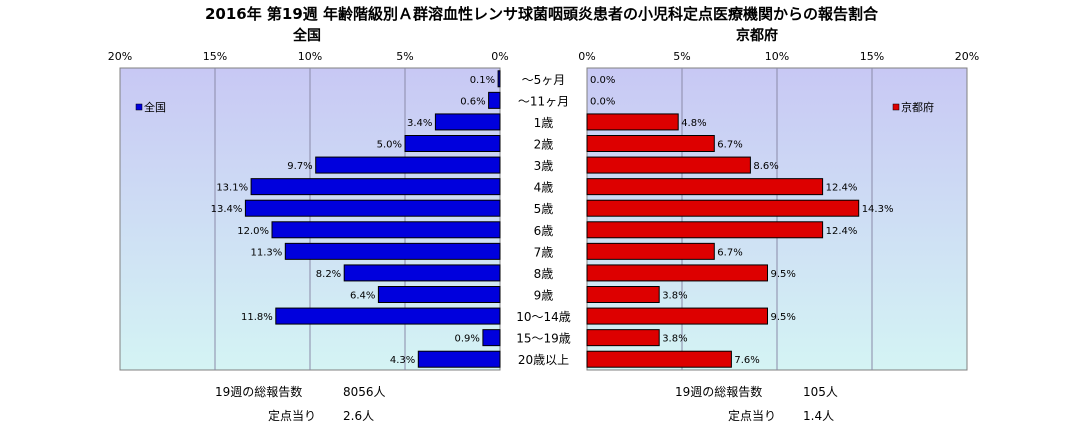 This screenshot has width=1083, height=429. I want to click on left-per-site-label: 定点当り, so click(292, 416).